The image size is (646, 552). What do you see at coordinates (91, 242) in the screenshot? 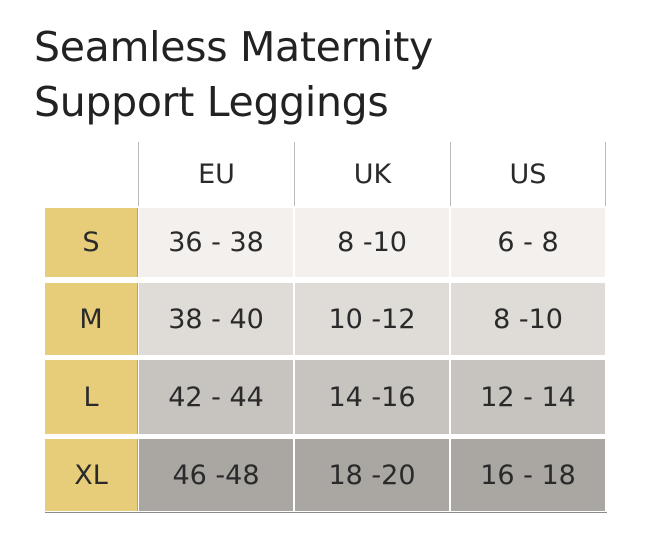
I see `size-label: S` at bounding box center [91, 242].